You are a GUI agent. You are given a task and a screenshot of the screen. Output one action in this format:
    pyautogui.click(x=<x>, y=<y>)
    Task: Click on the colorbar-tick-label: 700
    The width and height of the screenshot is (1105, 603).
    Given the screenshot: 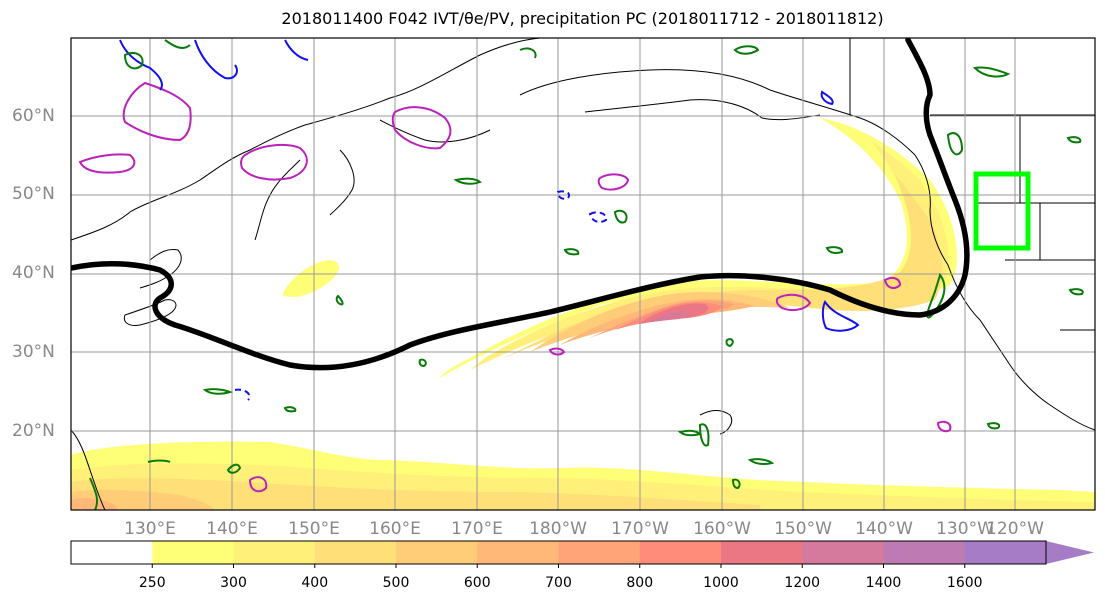 What is the action you would take?
    pyautogui.click(x=558, y=583)
    